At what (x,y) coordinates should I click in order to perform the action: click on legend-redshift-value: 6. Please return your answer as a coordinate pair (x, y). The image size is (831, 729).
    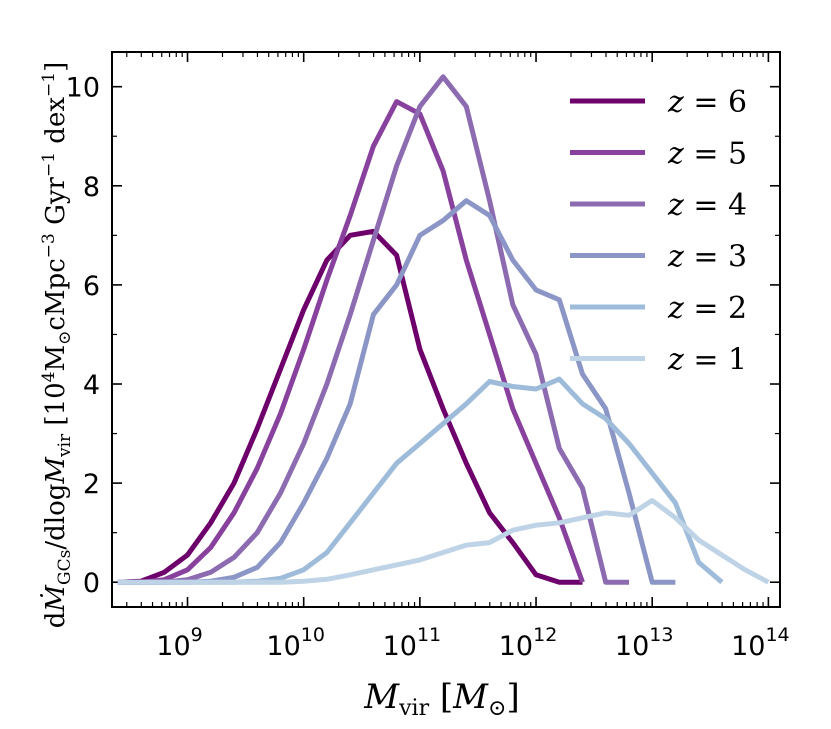
    Looking at the image, I should click on (737, 102).